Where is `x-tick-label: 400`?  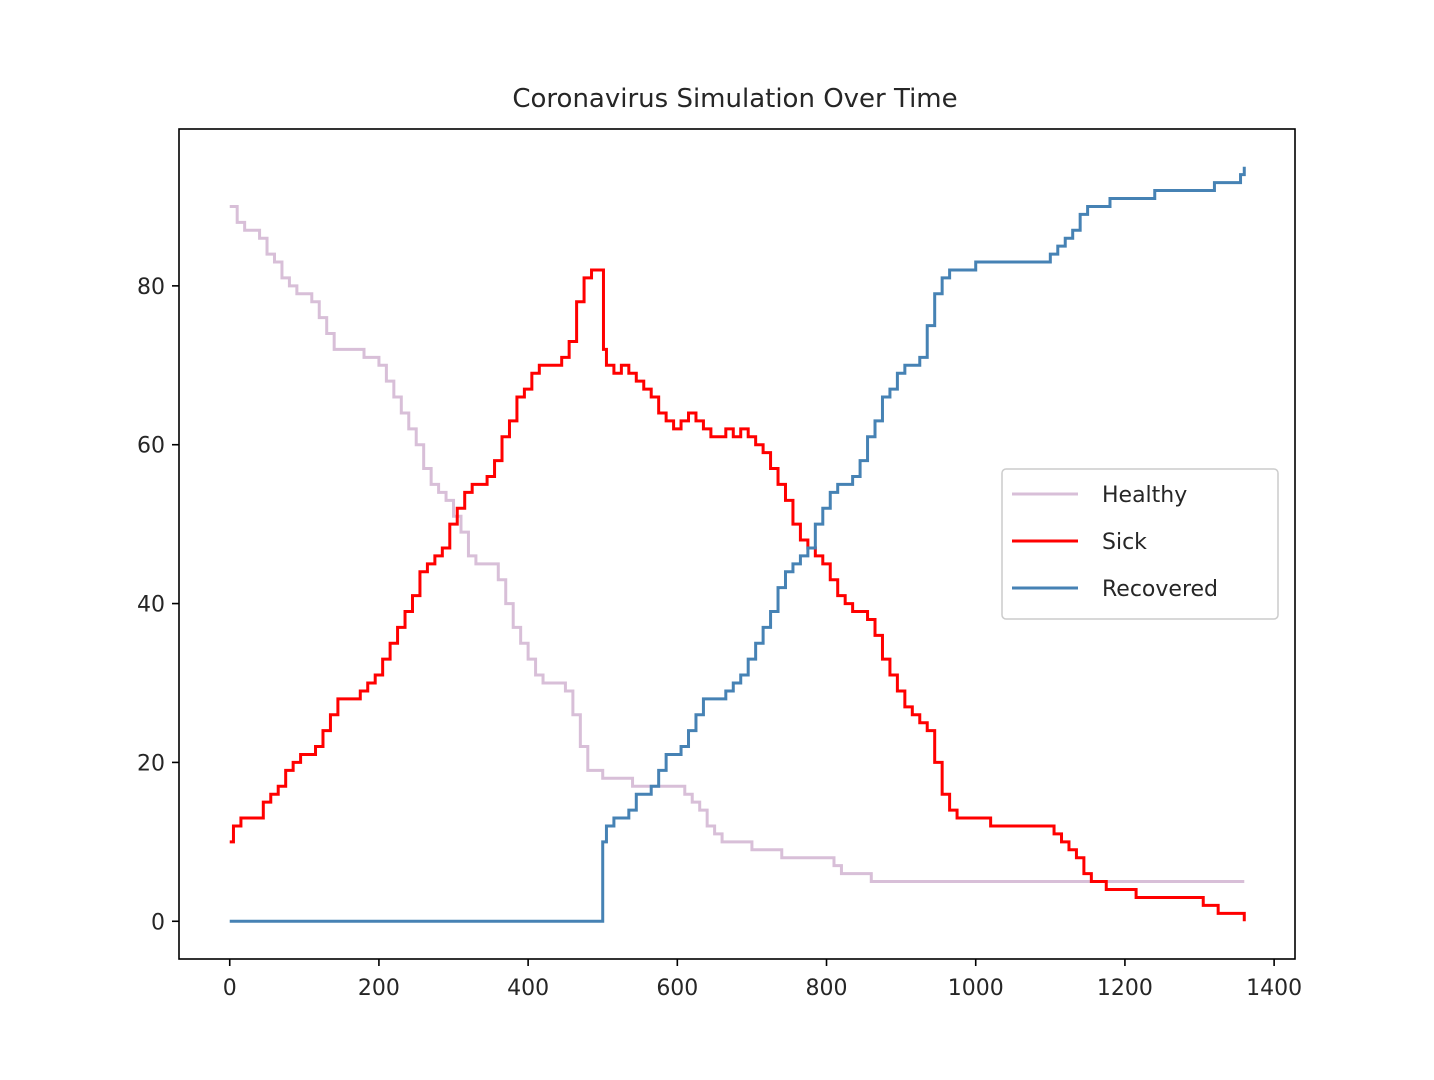 x-tick-label: 400 is located at coordinates (528, 988).